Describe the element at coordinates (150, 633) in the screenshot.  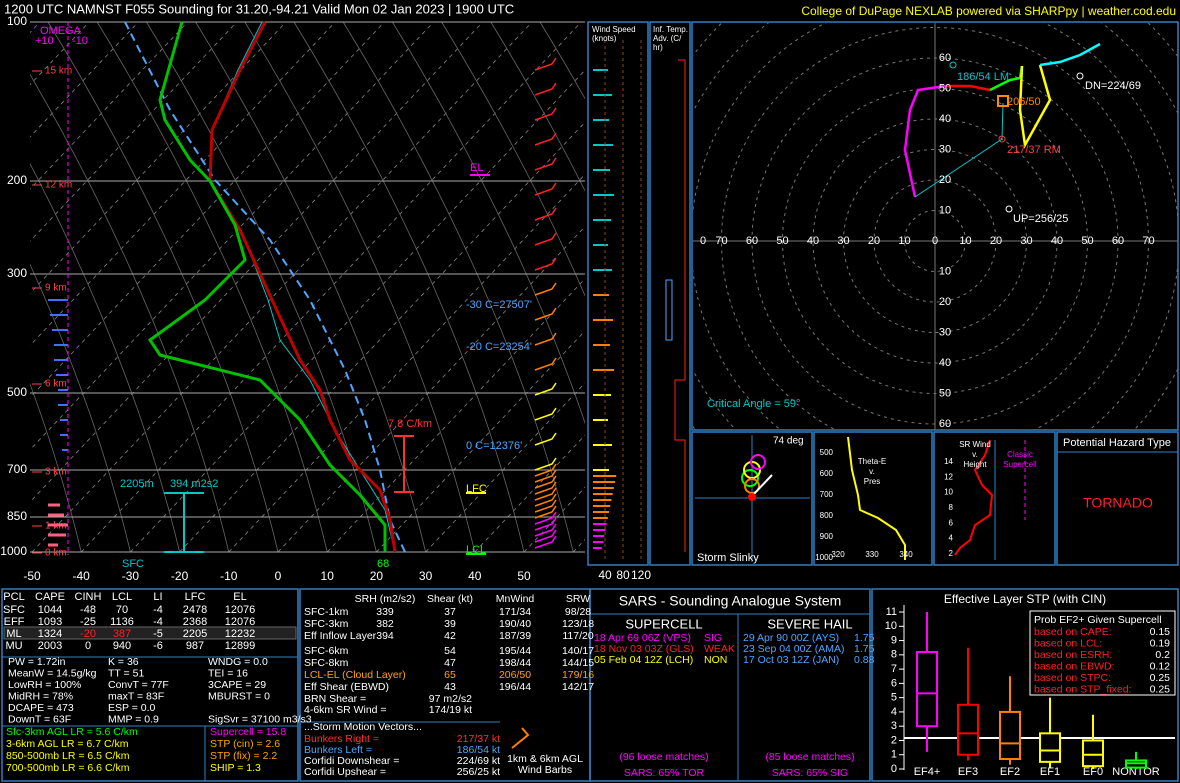
I see `ml-highlight` at that location.